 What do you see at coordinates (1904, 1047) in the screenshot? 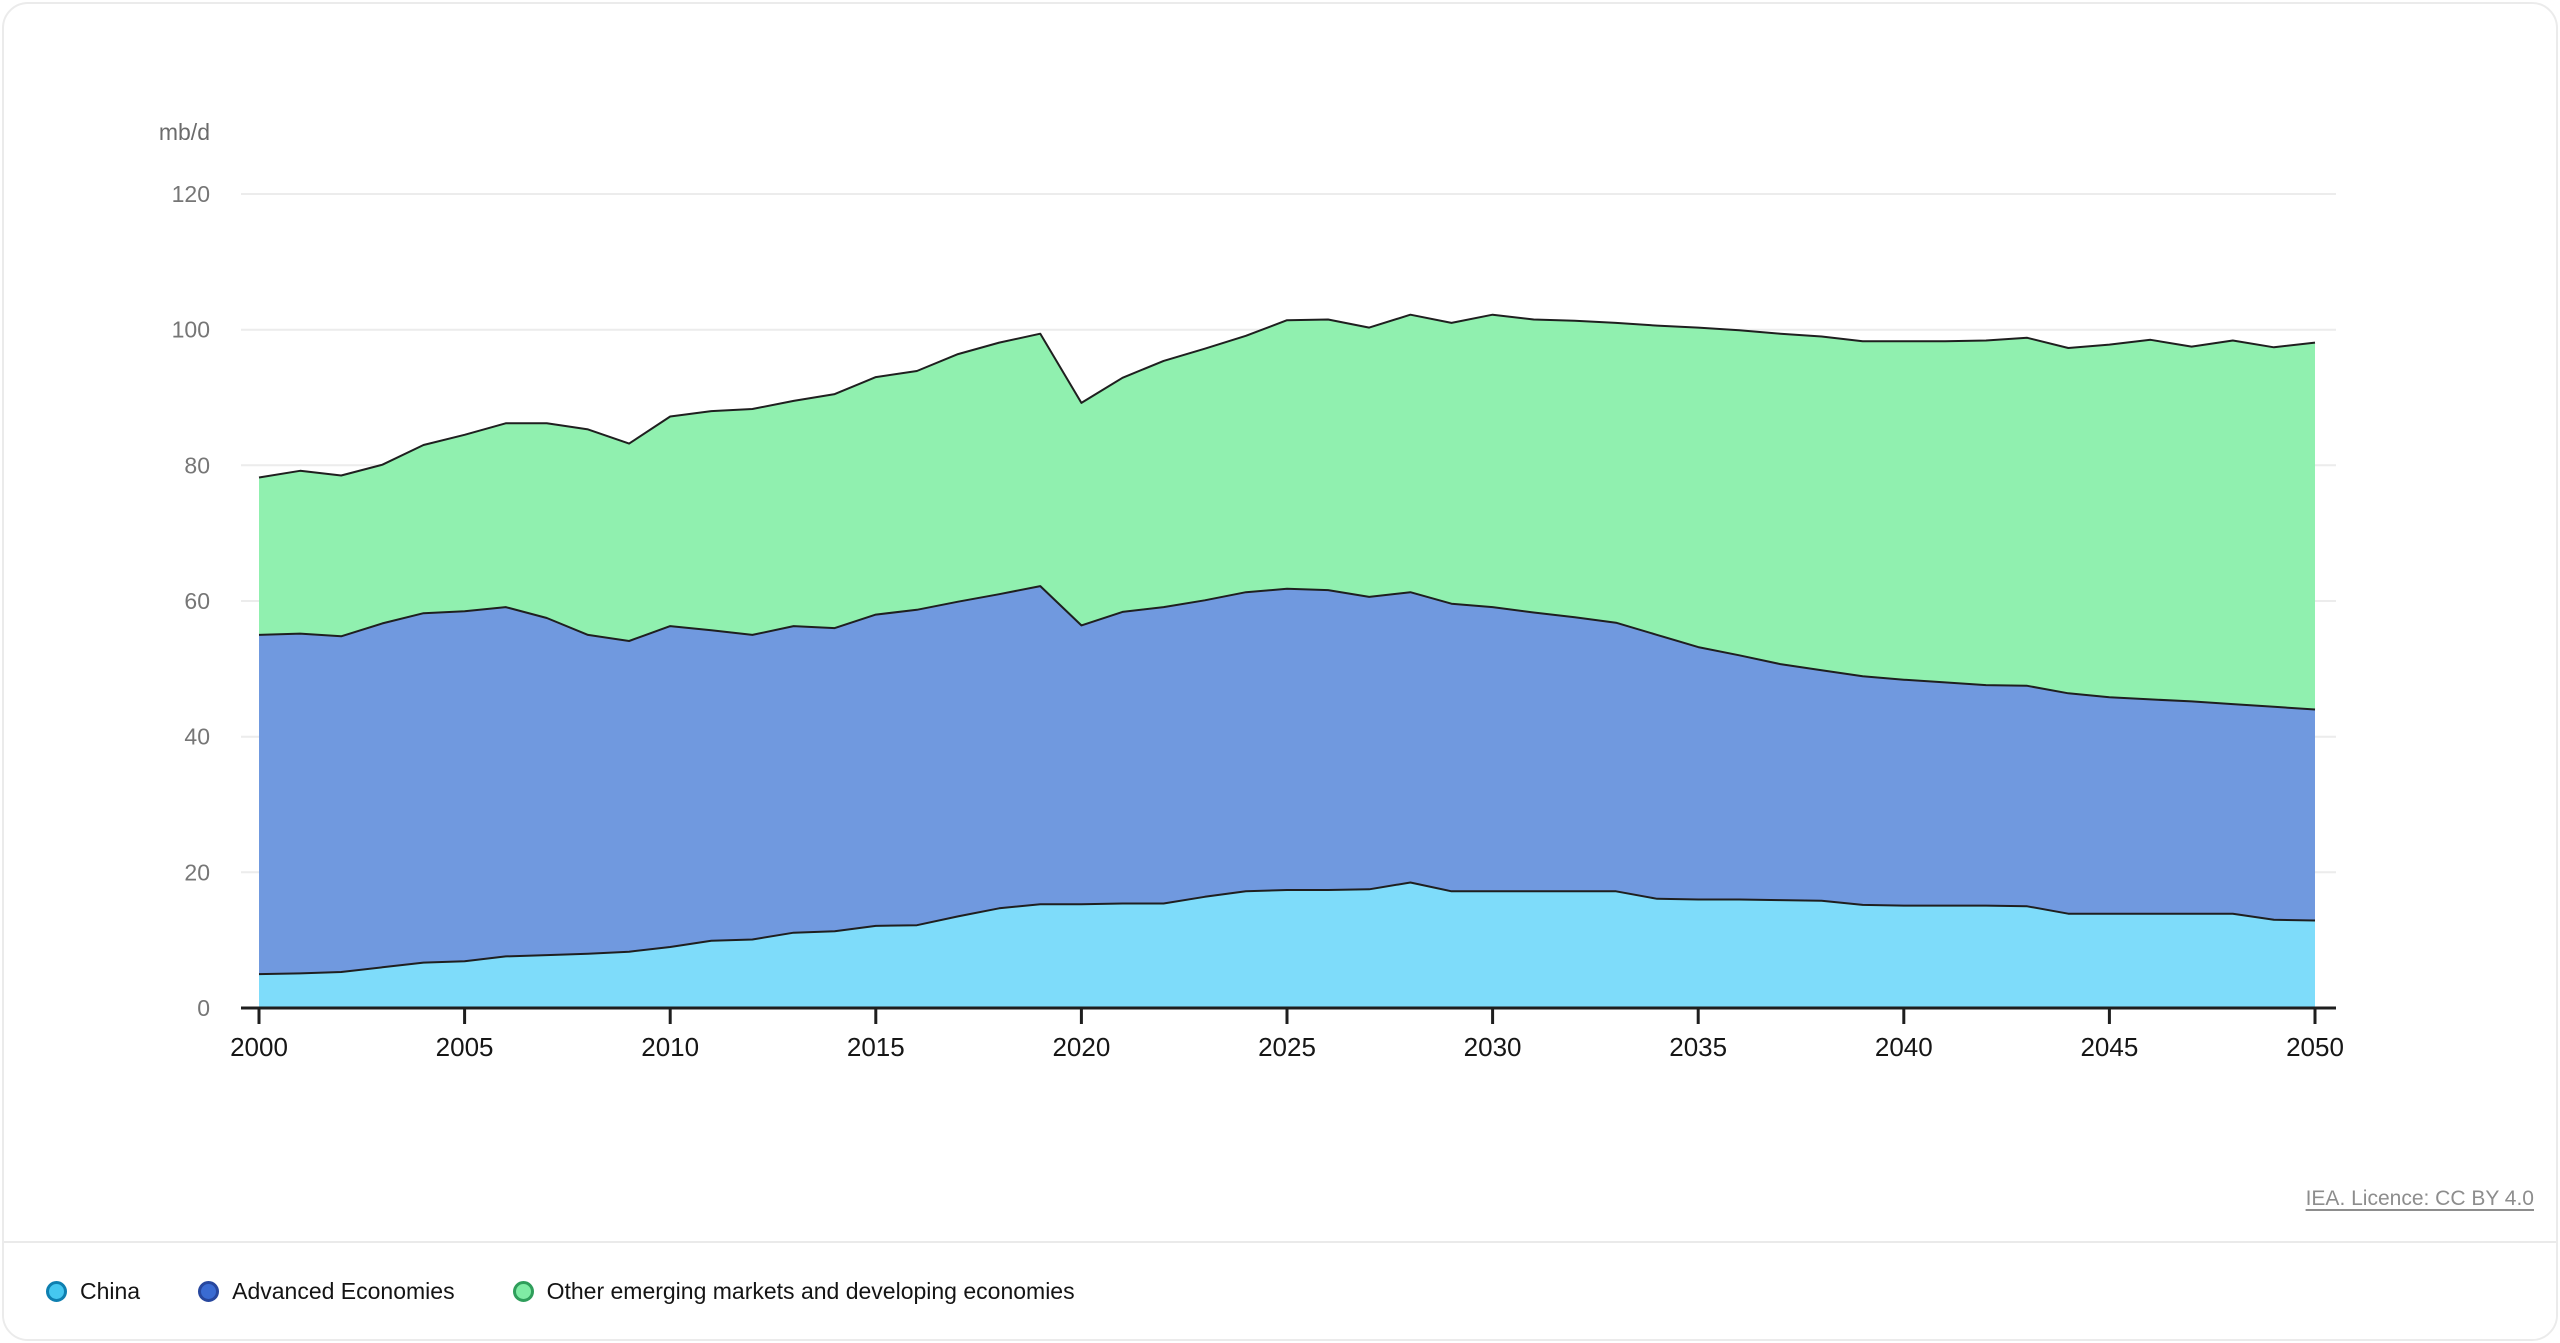
I see `x-tick-label: 2040` at bounding box center [1904, 1047].